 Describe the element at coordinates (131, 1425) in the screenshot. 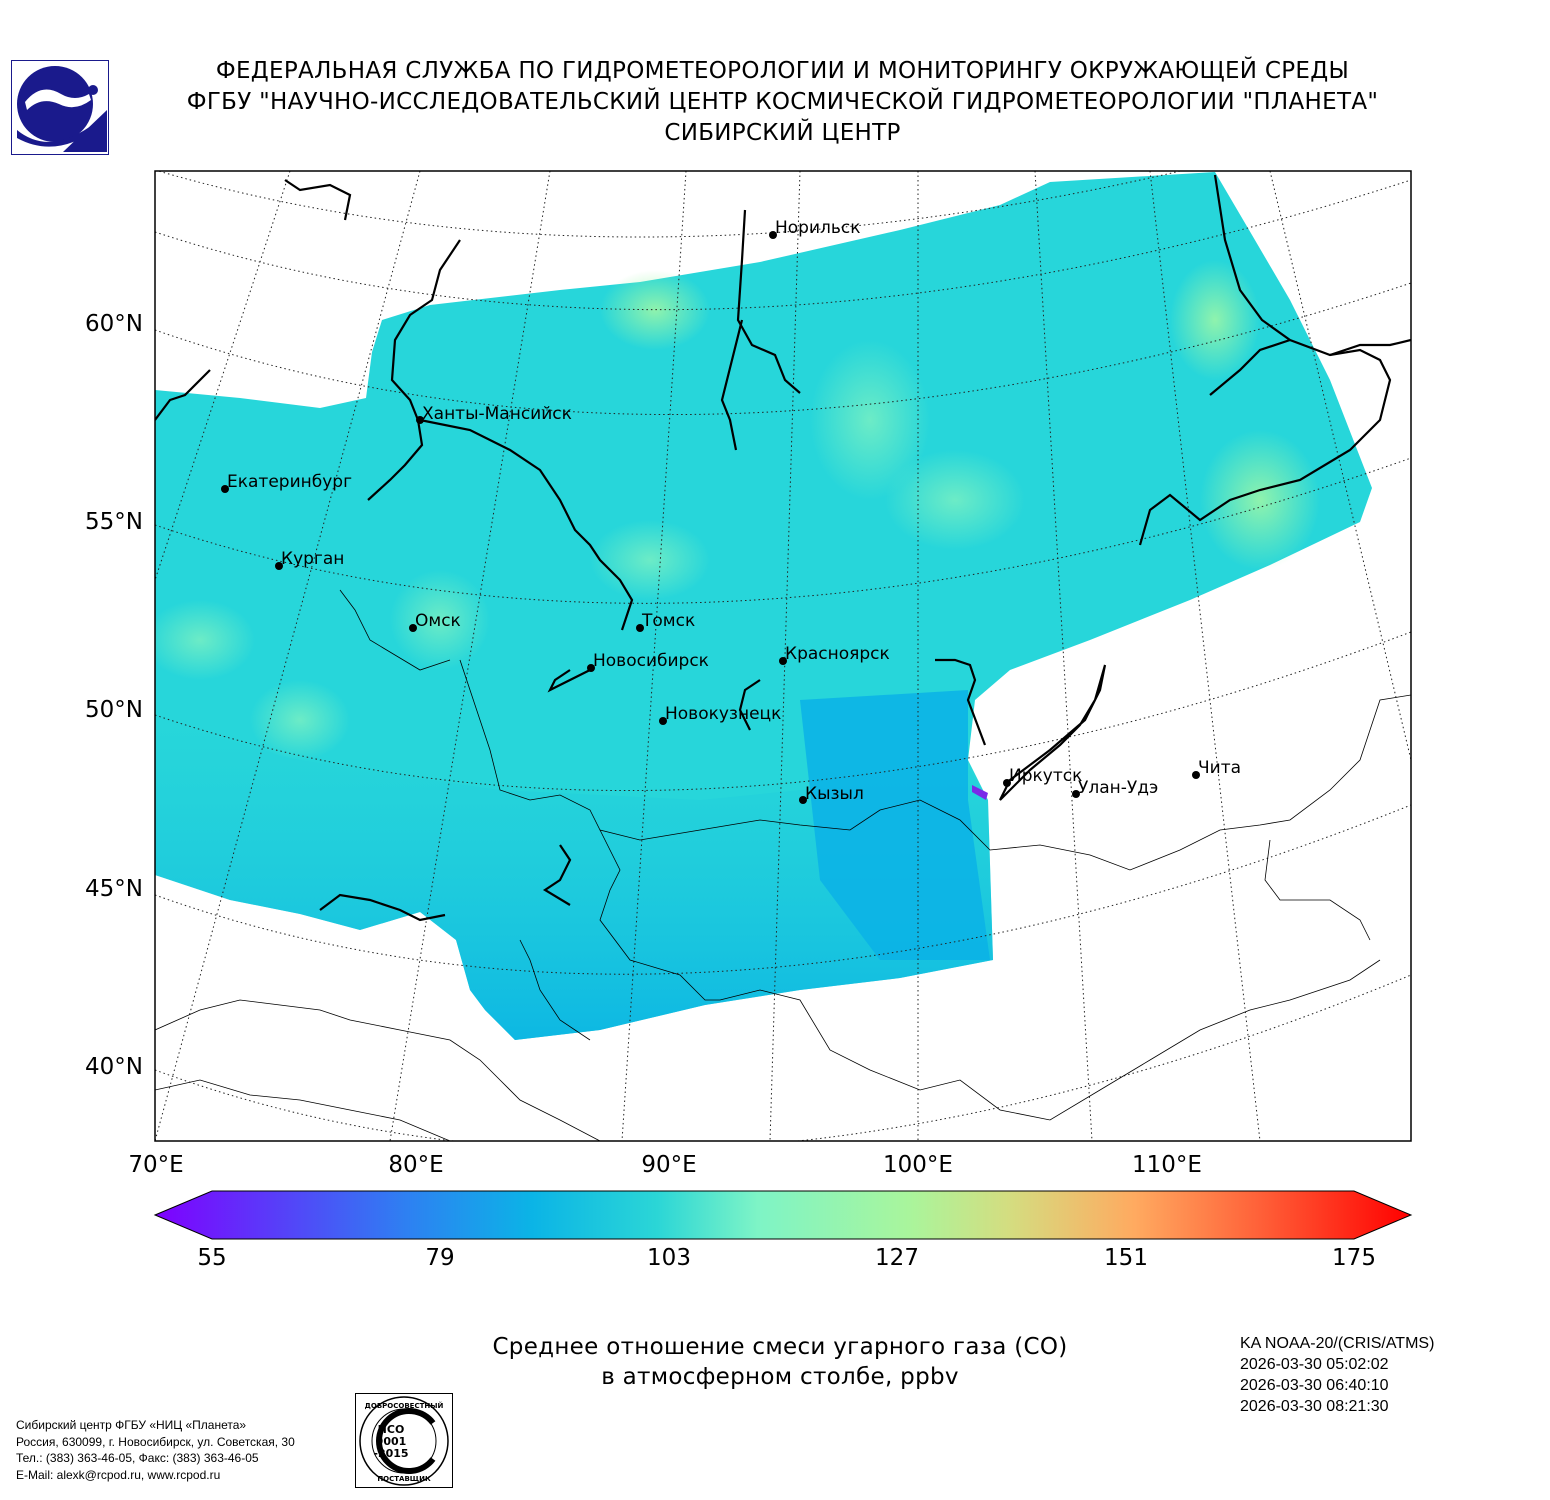

I see `footer-line-1: Сибирский центр ФГБУ «НИЦ «Планета»` at that location.